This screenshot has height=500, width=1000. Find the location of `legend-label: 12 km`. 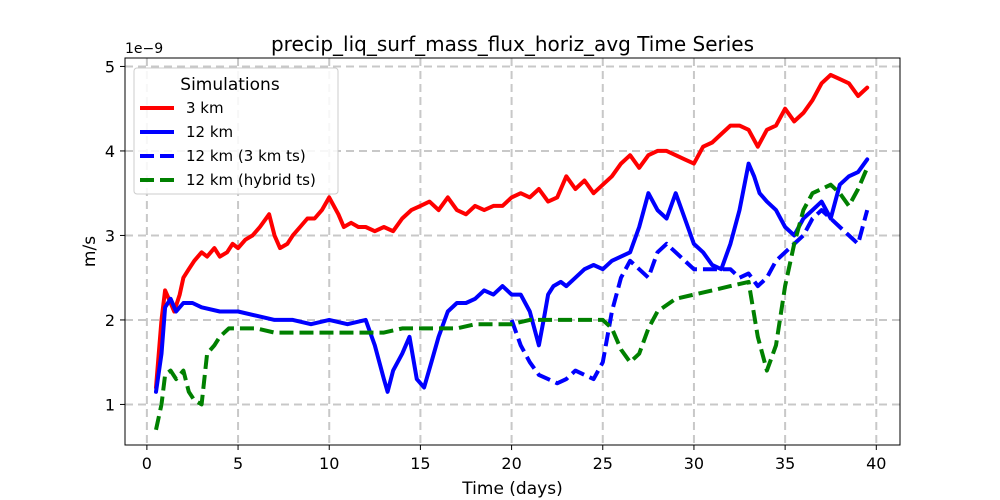

legend-label: 12 km is located at coordinates (209, 132).